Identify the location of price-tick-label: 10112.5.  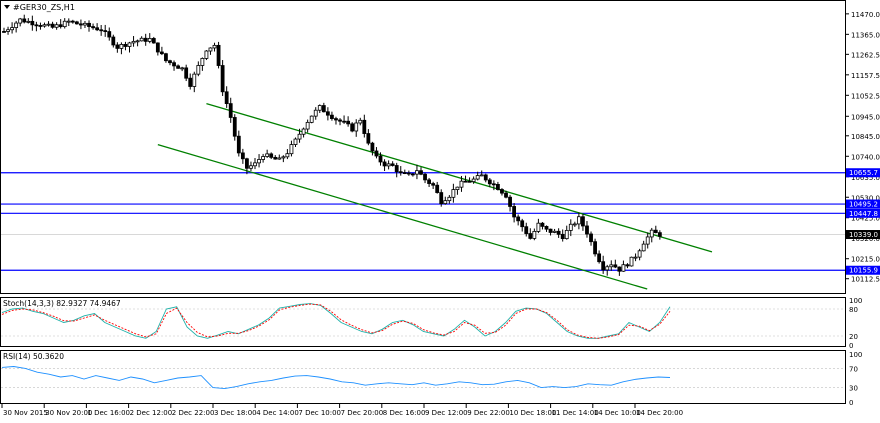
(865, 280).